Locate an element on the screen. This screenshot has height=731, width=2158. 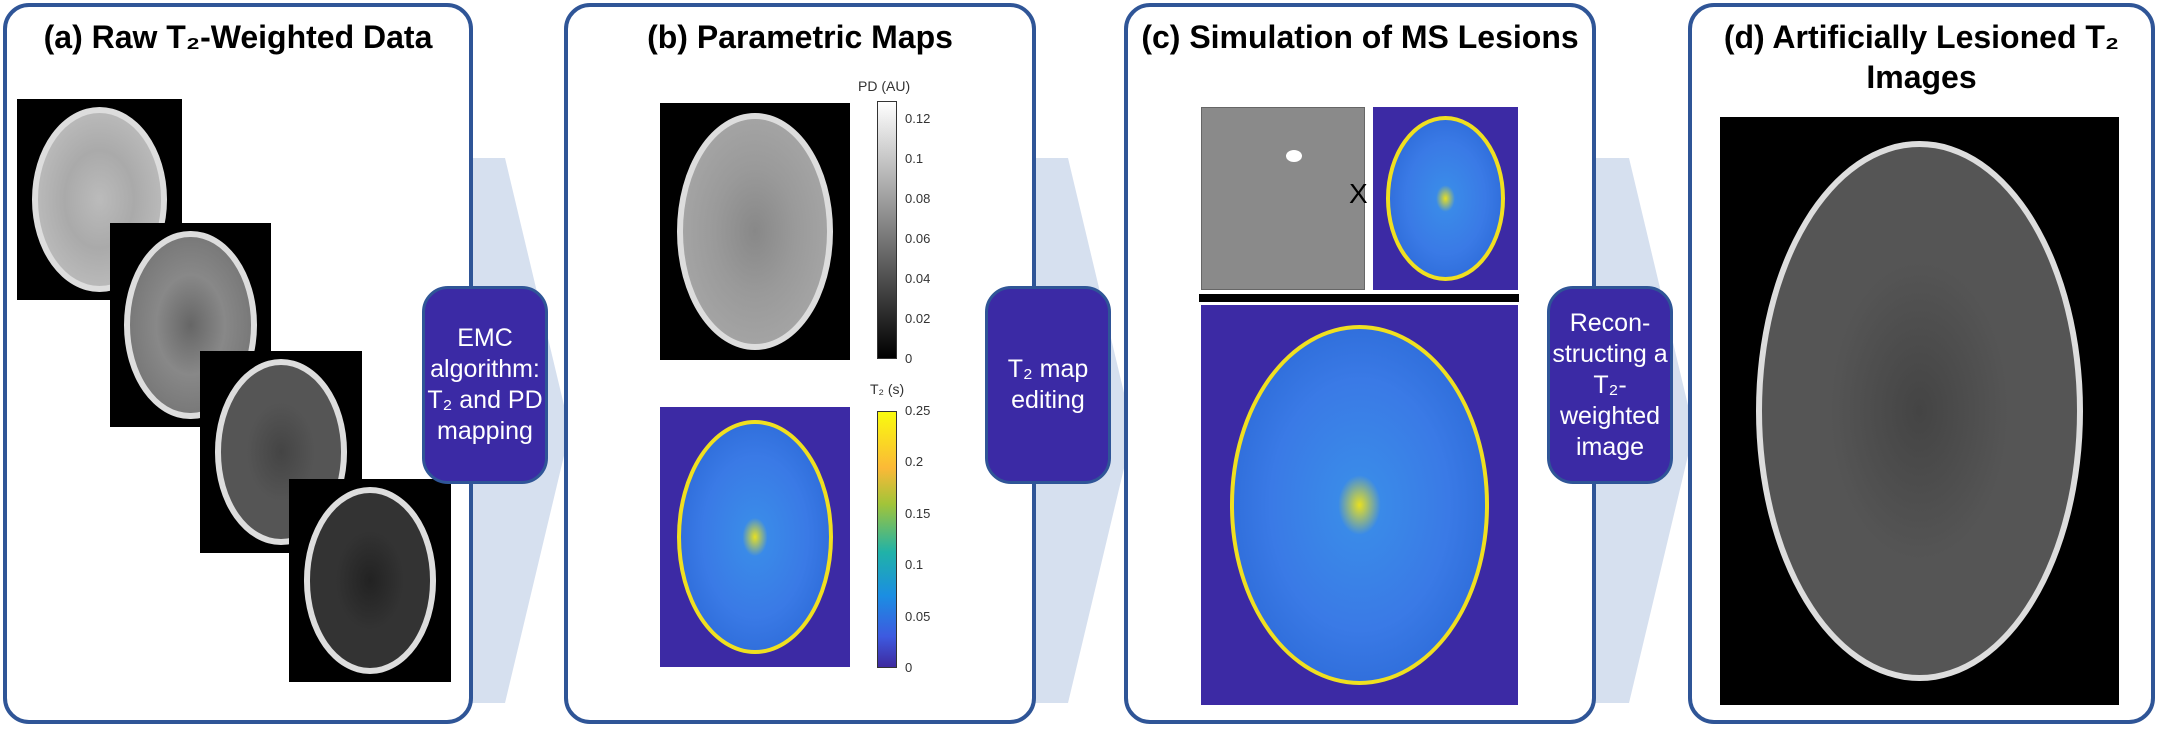
lesioned-t2-image is located at coordinates (1919, 411).